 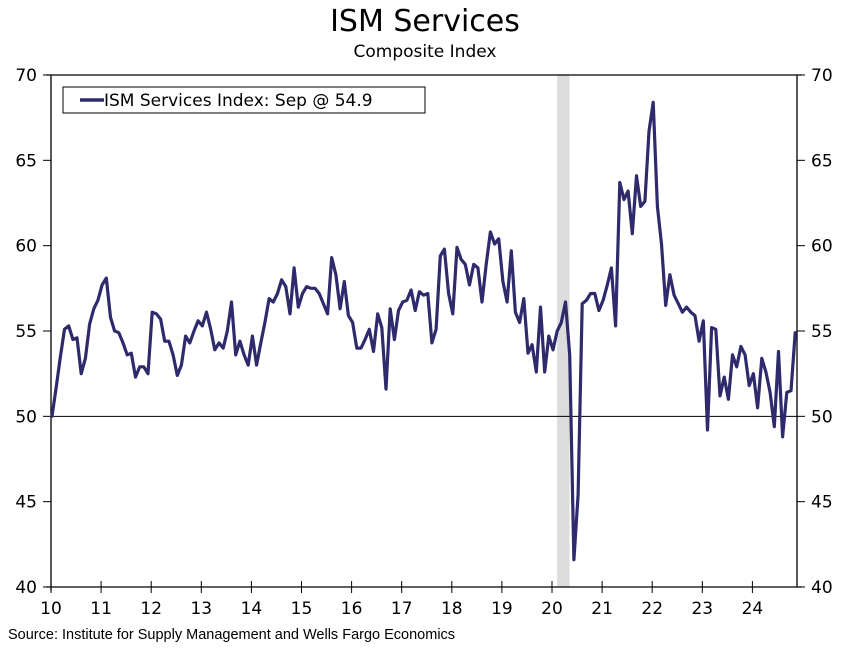 I want to click on y-tick-label-right: 70, so click(x=822, y=76).